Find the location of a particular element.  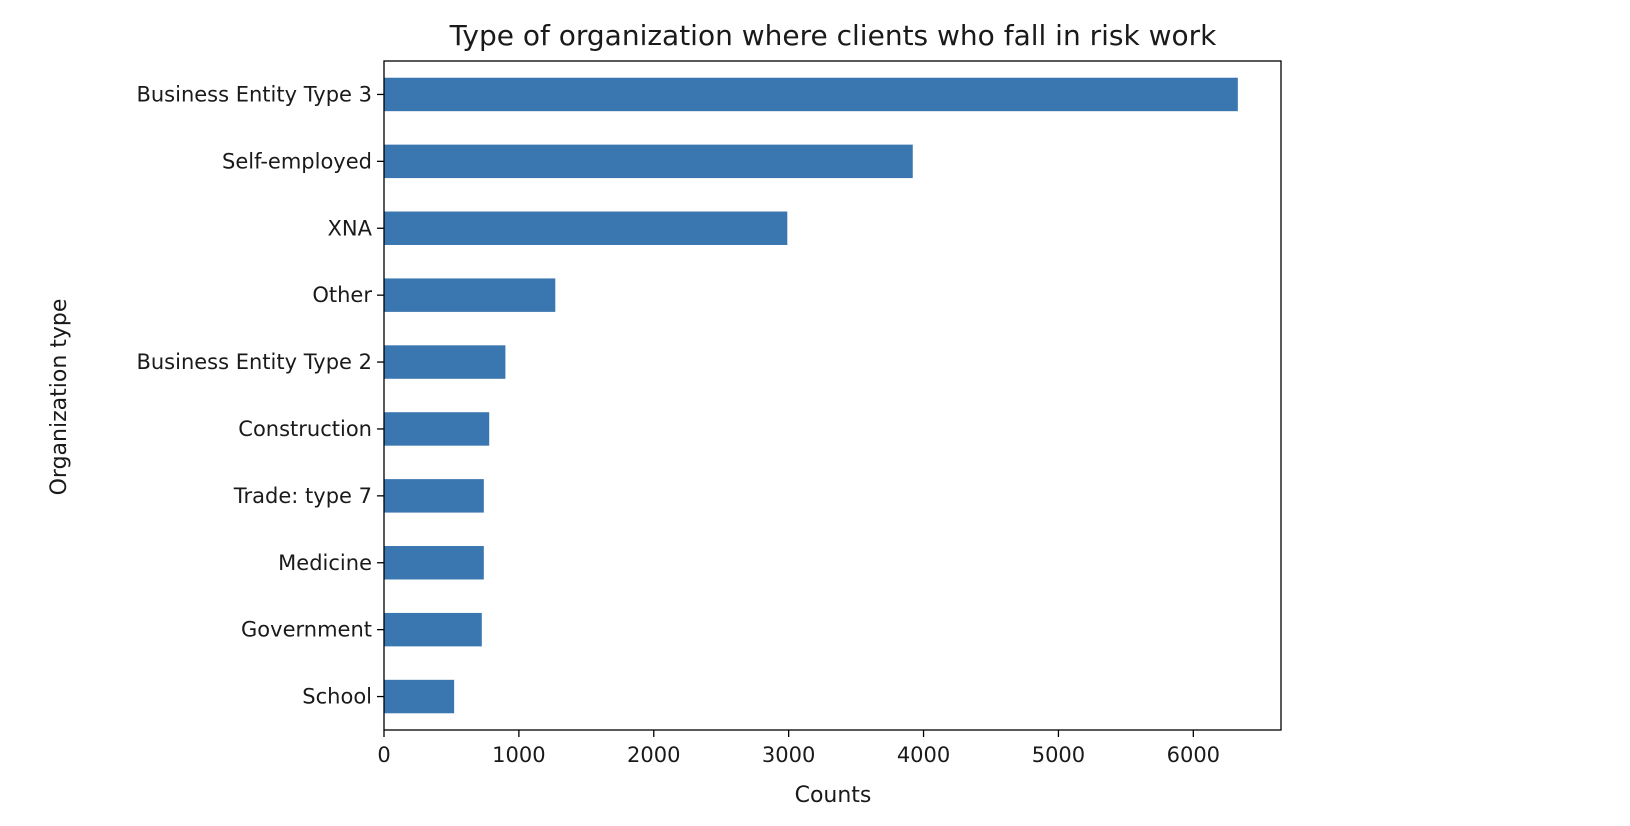

y-tick-label: Self-employed is located at coordinates (297, 161).